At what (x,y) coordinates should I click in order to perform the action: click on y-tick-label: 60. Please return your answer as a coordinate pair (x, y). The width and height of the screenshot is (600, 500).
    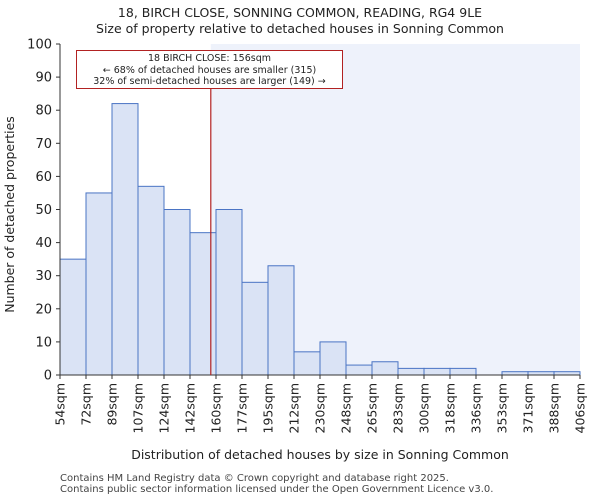
    Looking at the image, I should click on (43, 177).